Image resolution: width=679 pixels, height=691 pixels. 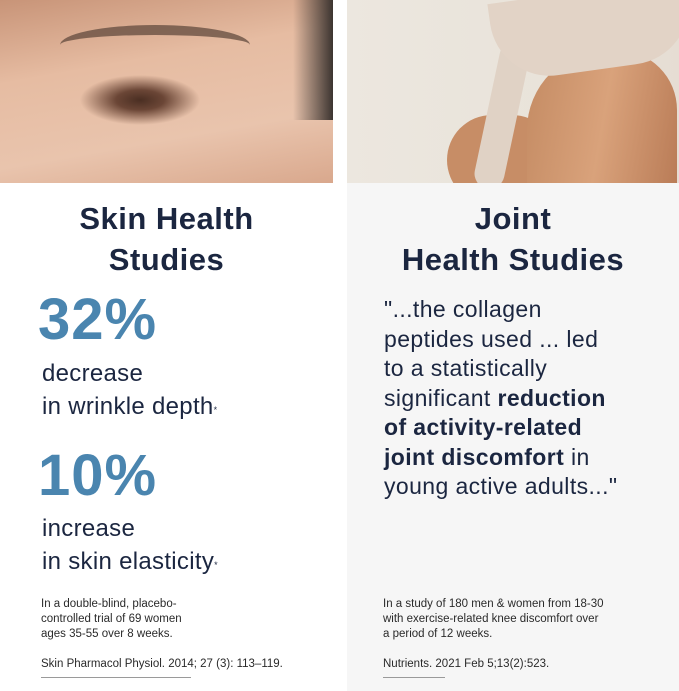 What do you see at coordinates (130, 390) in the screenshot?
I see `wrinkle-stat-label: decrease in wrinkle depth*` at bounding box center [130, 390].